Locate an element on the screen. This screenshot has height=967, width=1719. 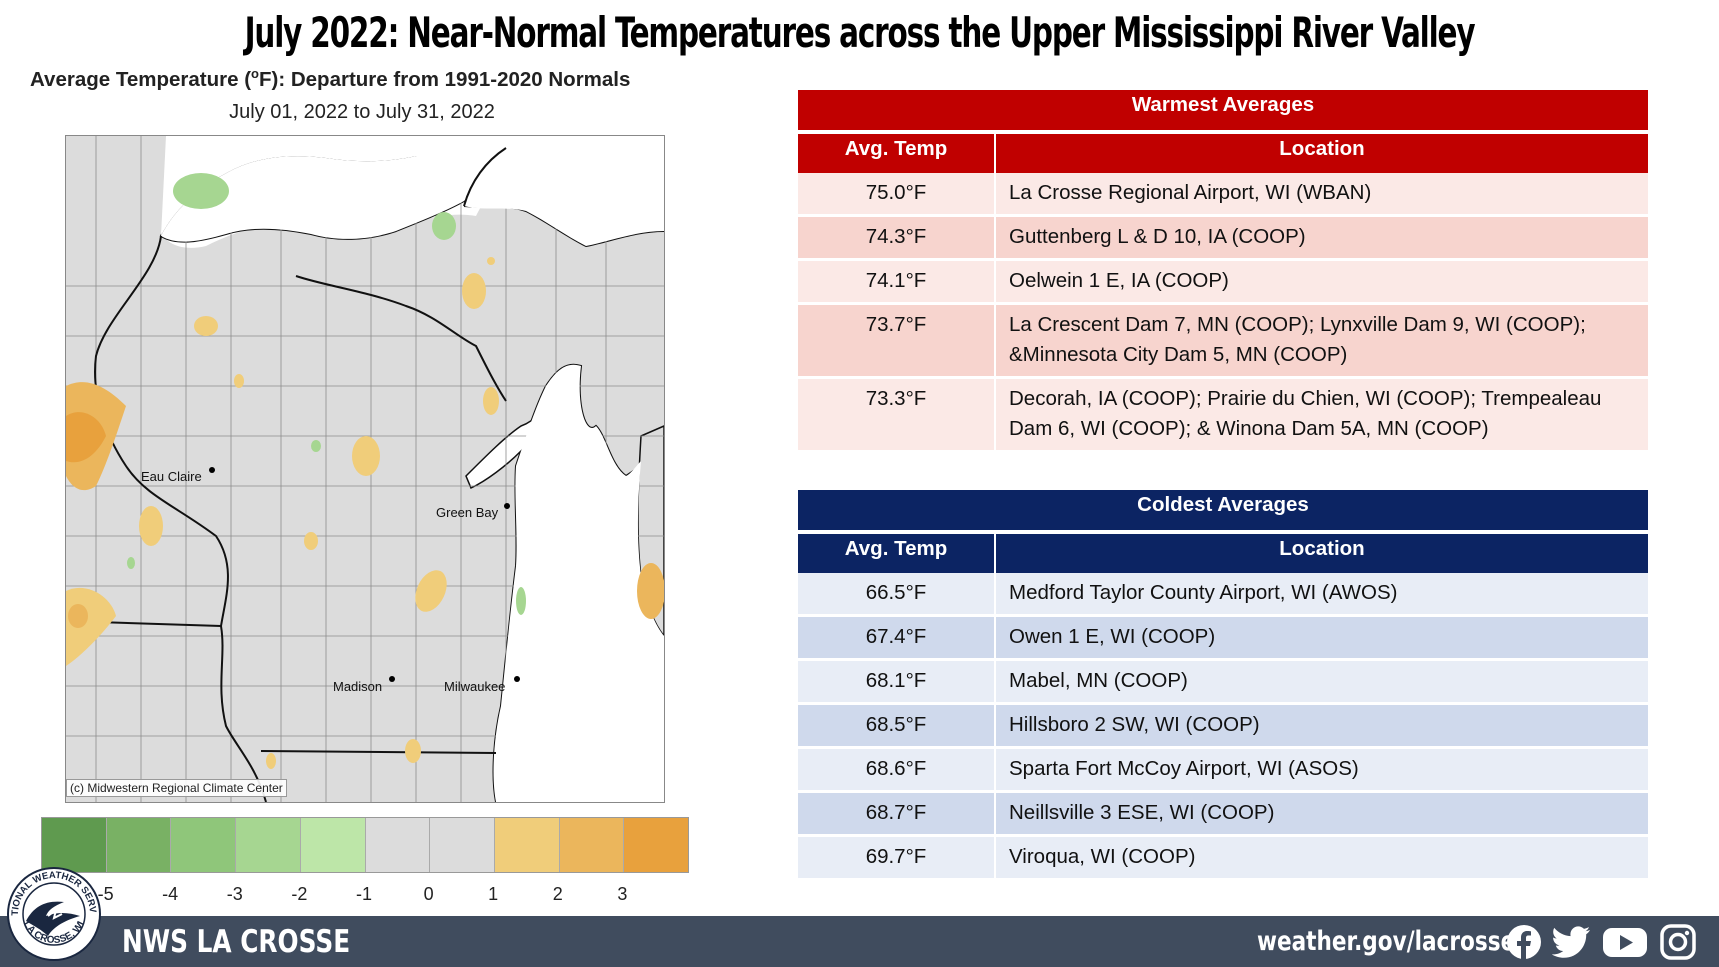
table-row: 68.7°F Neillsville 3 ESE, WI (COOP) is located at coordinates (1223, 814).